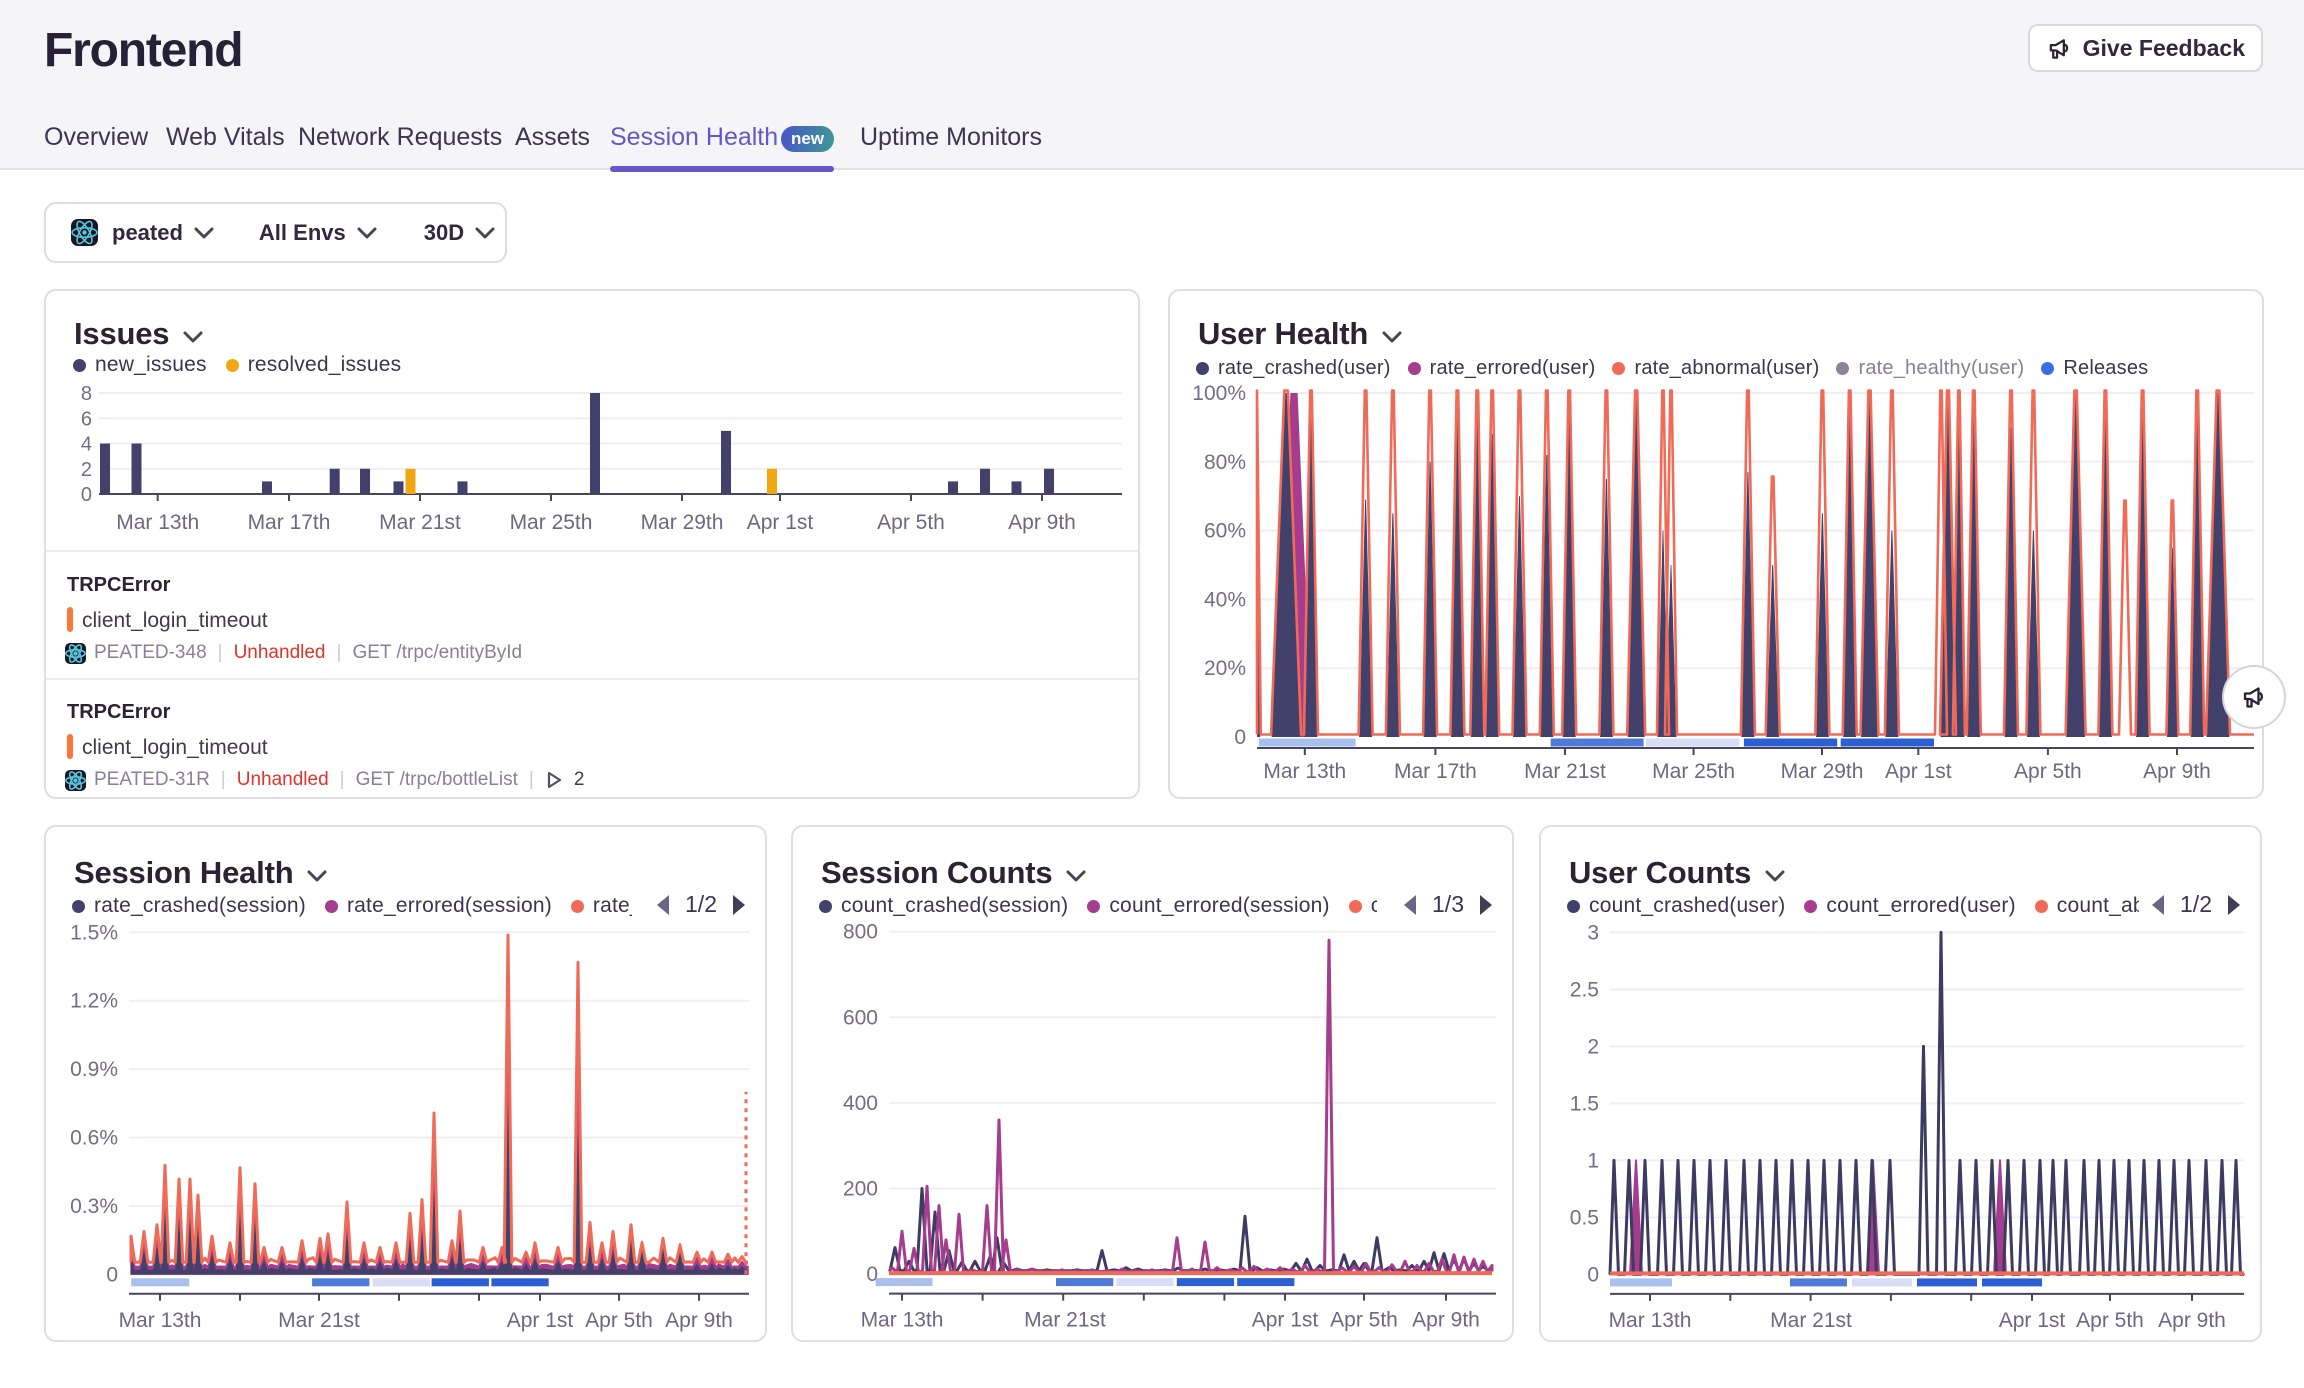 This screenshot has height=1388, width=2304. I want to click on svg-text: 800, so click(860, 932).